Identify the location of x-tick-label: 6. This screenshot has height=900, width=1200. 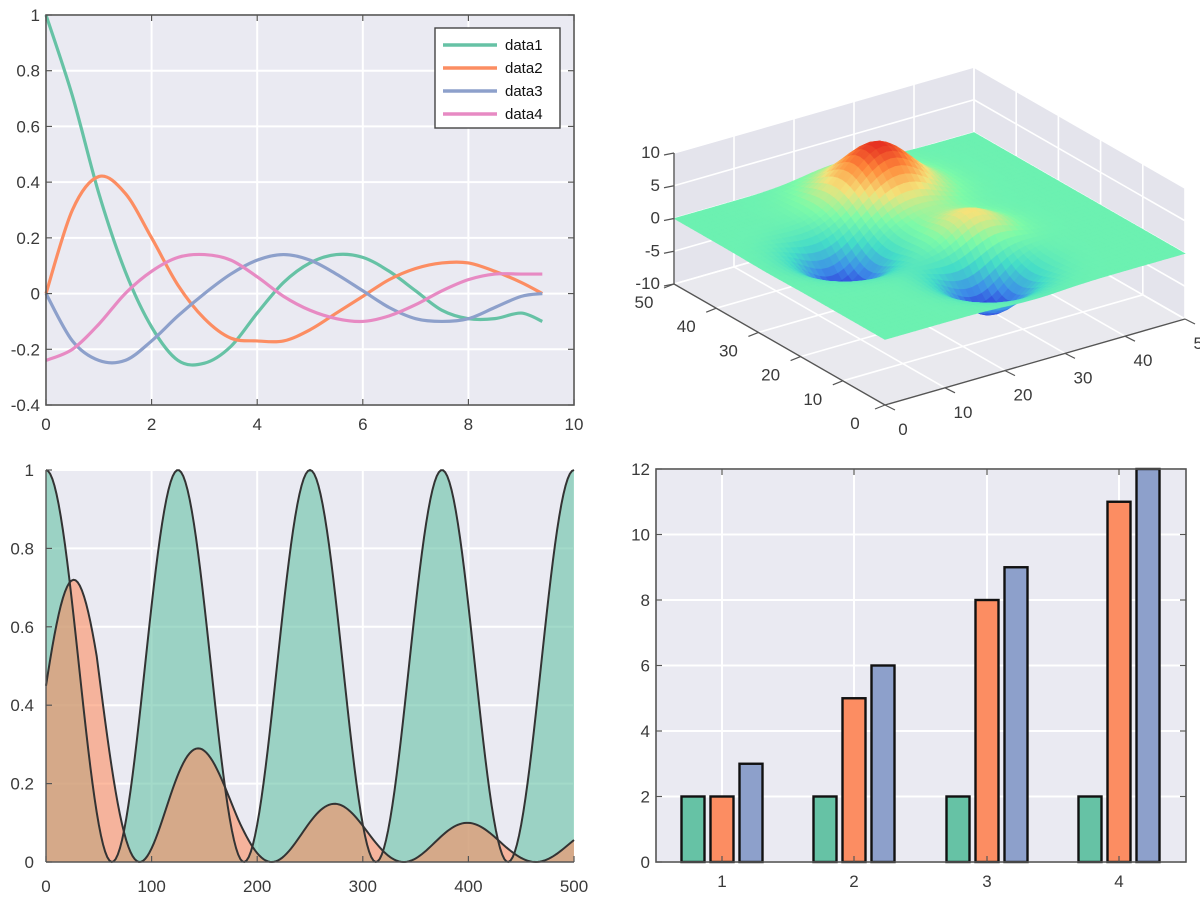
(362, 424).